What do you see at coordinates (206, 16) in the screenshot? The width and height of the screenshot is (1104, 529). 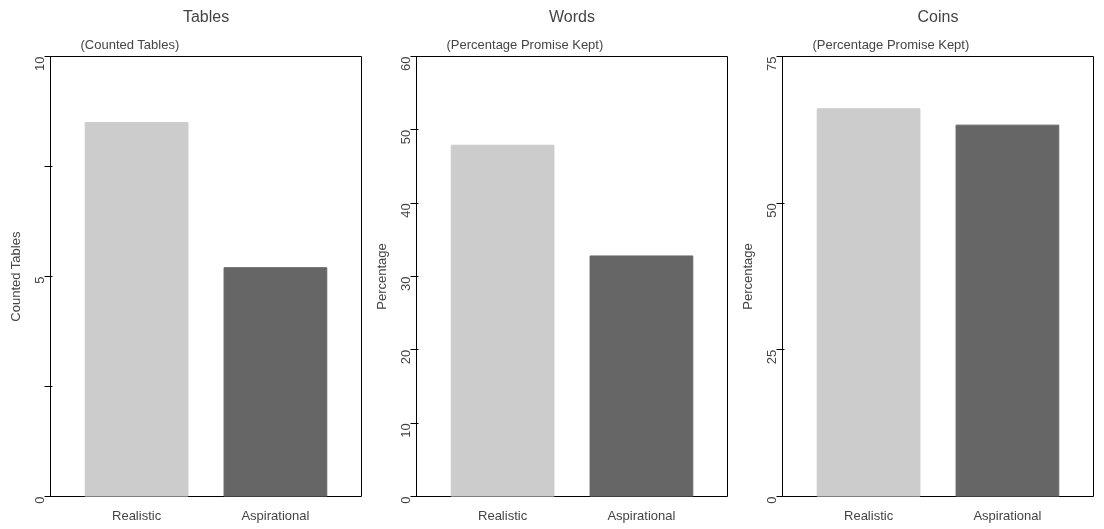 I see `chart-title: Tables` at bounding box center [206, 16].